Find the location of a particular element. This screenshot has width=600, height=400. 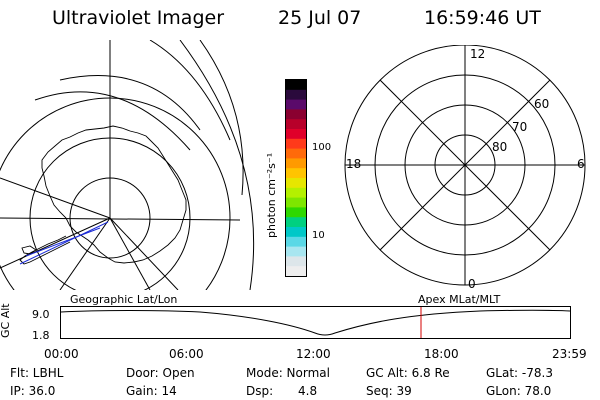

colorbar-frame is located at coordinates (296, 178).